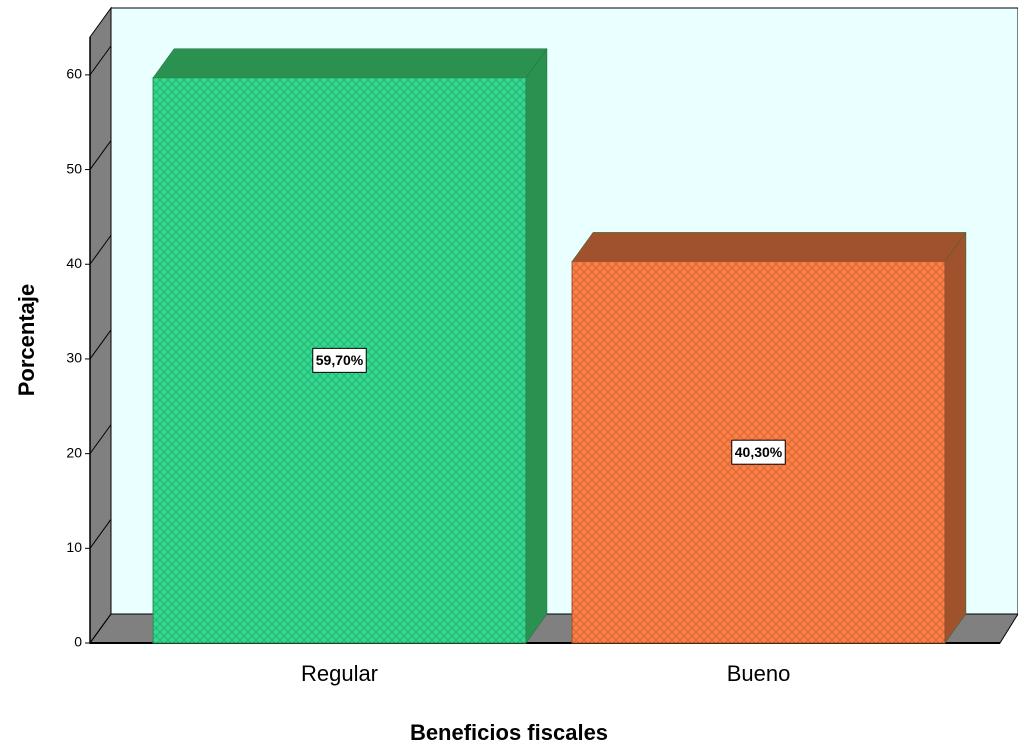  I want to click on y-tick-label: 60, so click(74, 74).